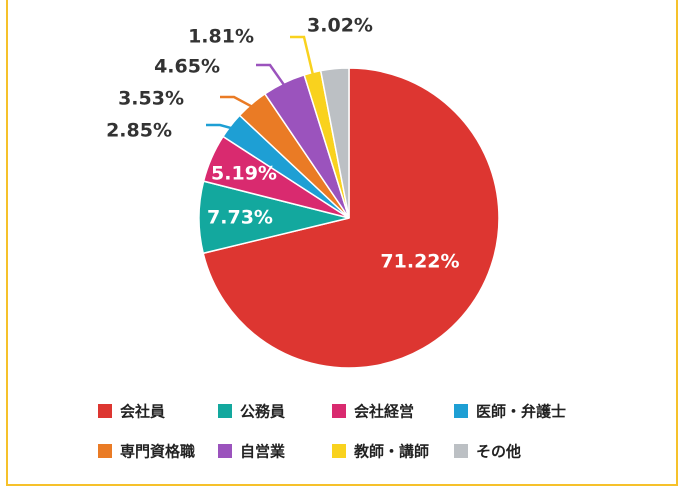 This screenshot has height=497, width=694. I want to click on legend-label-4: 専門資格職, so click(157, 452).